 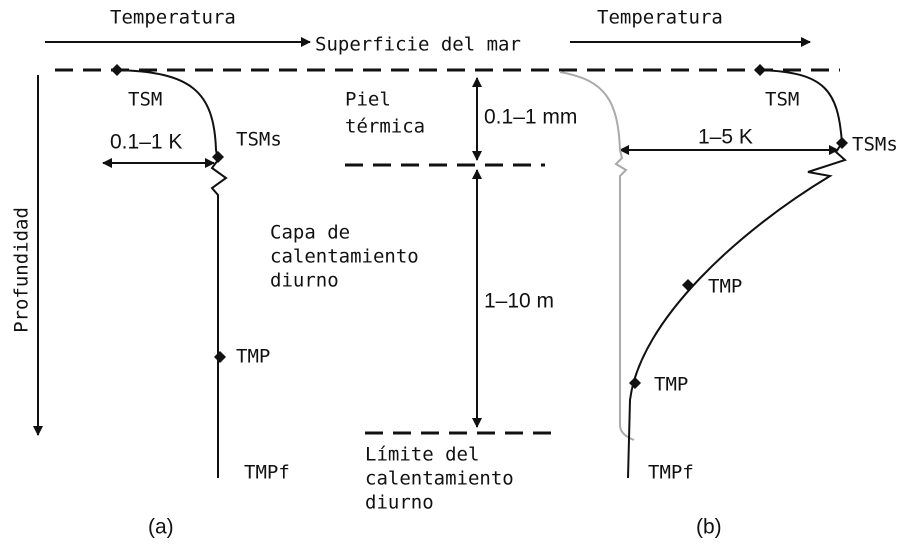 What do you see at coordinates (161, 527) in the screenshot?
I see `label: (a)` at bounding box center [161, 527].